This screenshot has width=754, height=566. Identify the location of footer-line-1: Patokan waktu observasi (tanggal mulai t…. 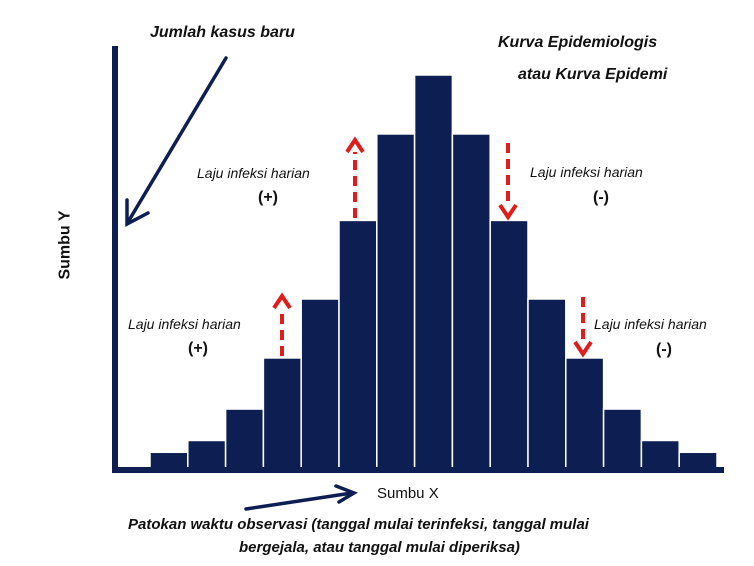
(358, 524).